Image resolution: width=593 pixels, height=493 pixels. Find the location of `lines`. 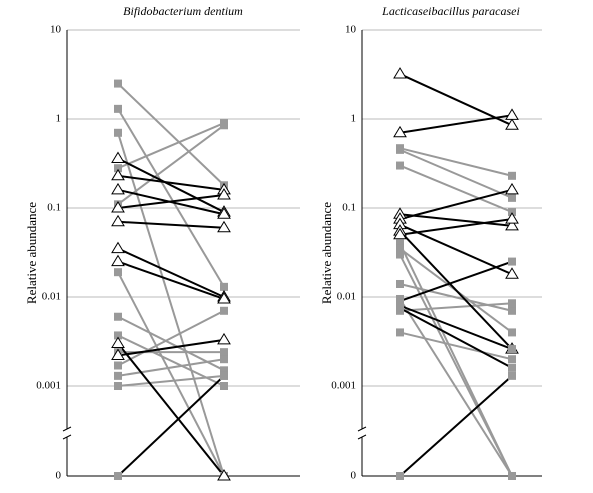

lines is located at coordinates (171, 279).